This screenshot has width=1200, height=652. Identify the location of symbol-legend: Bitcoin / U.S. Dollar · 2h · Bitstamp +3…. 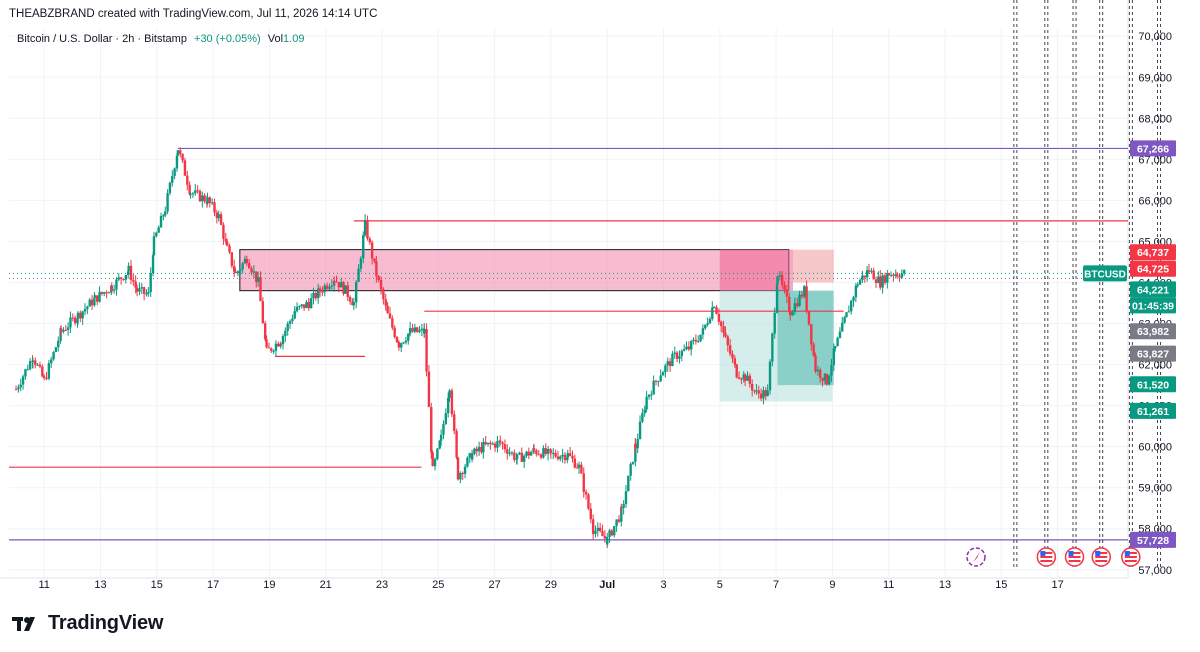
(160, 39).